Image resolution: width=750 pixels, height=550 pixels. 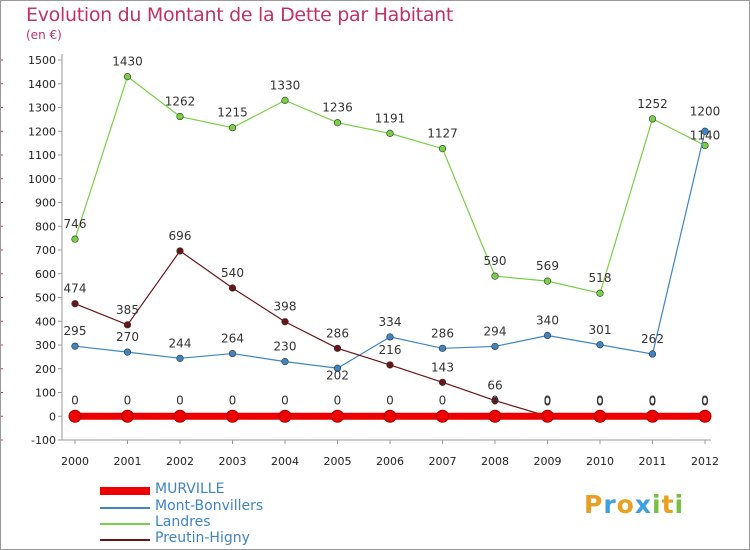 What do you see at coordinates (180, 343) in the screenshot?
I see `data-label-mont-bonvillers: 244` at bounding box center [180, 343].